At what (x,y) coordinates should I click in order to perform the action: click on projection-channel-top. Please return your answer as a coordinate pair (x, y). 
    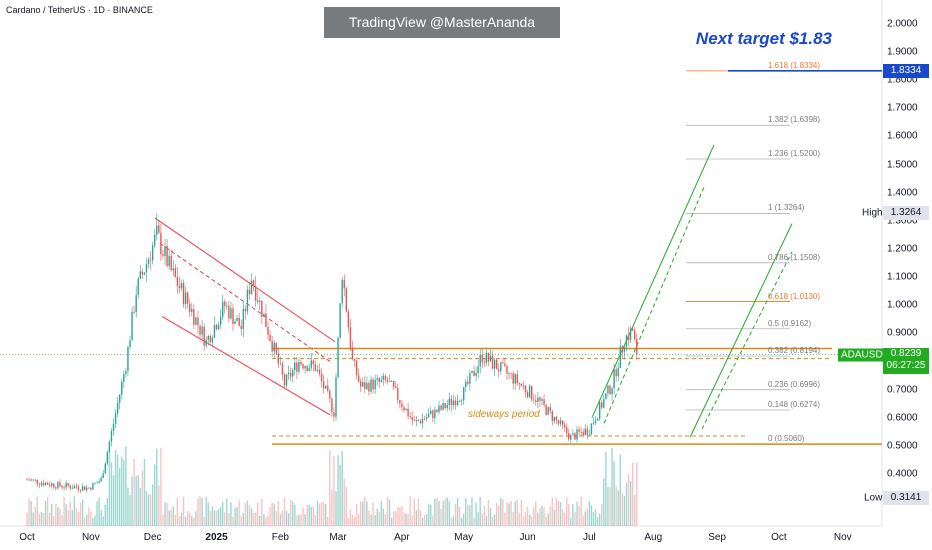
    Looking at the image, I should click on (653, 281).